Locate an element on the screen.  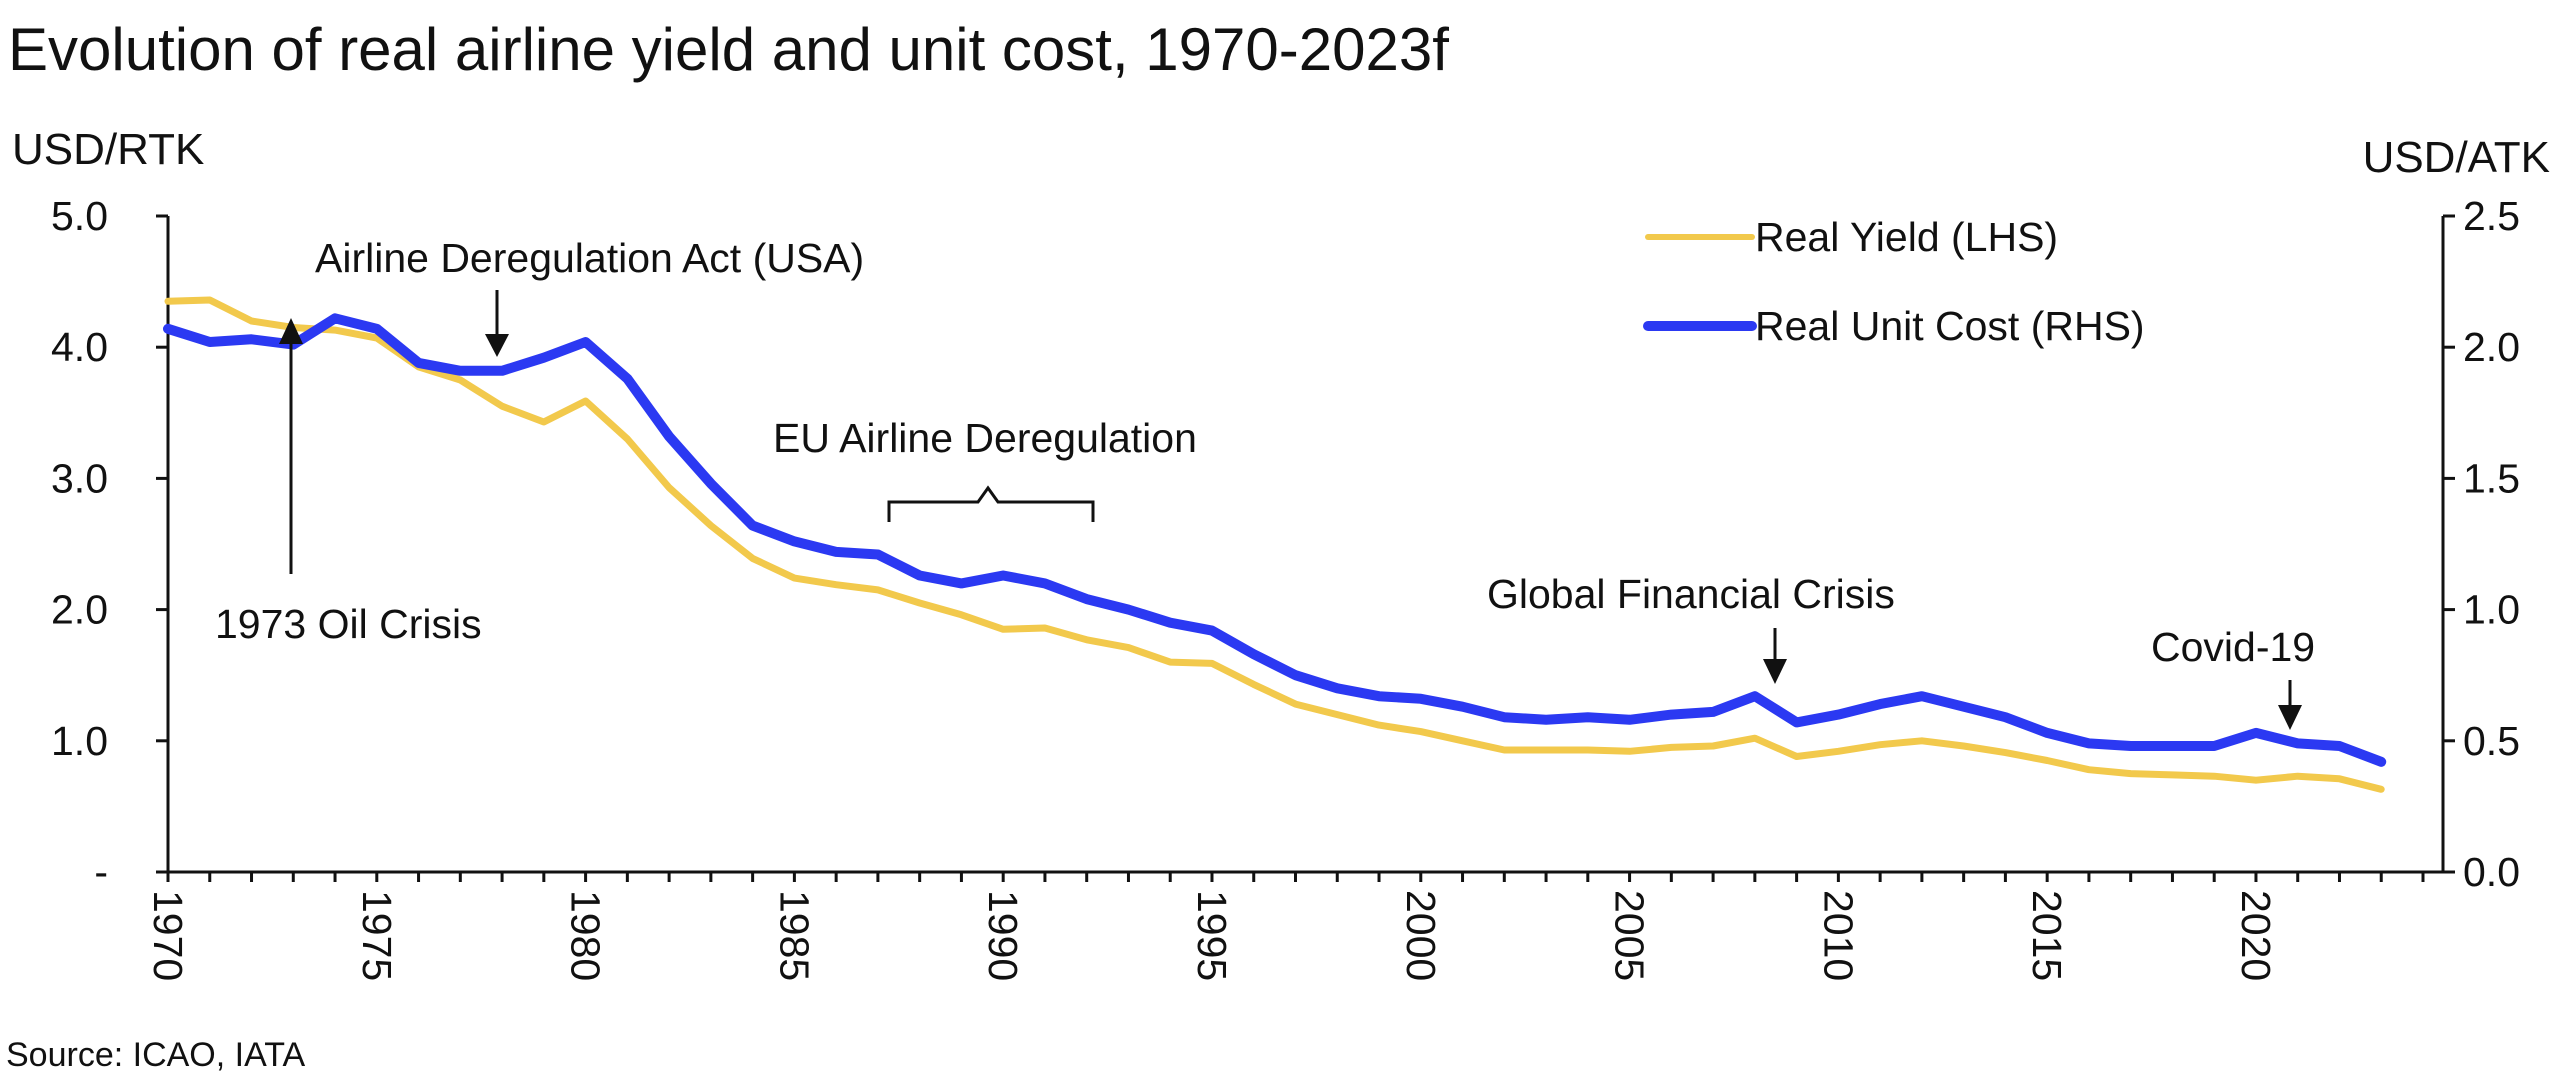
covid-arrow-head is located at coordinates (2290, 717).